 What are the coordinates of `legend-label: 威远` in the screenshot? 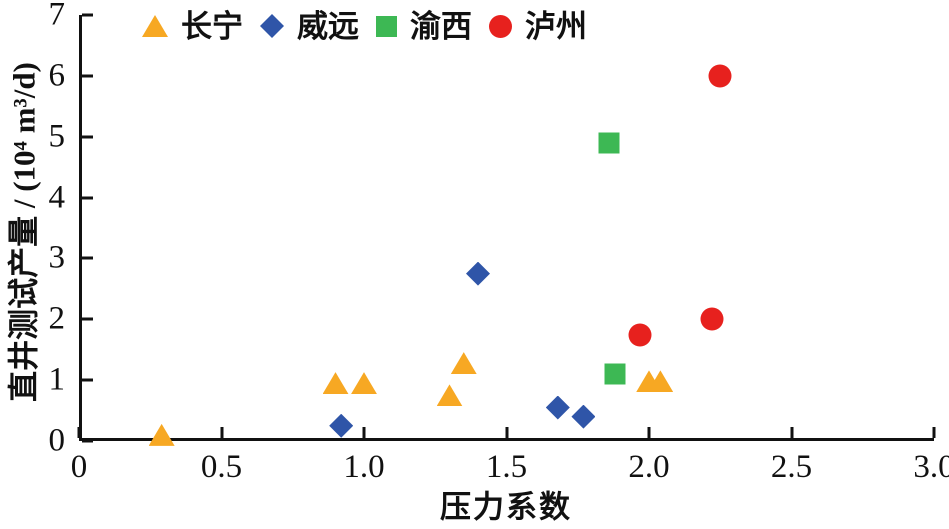 It's located at (328, 26).